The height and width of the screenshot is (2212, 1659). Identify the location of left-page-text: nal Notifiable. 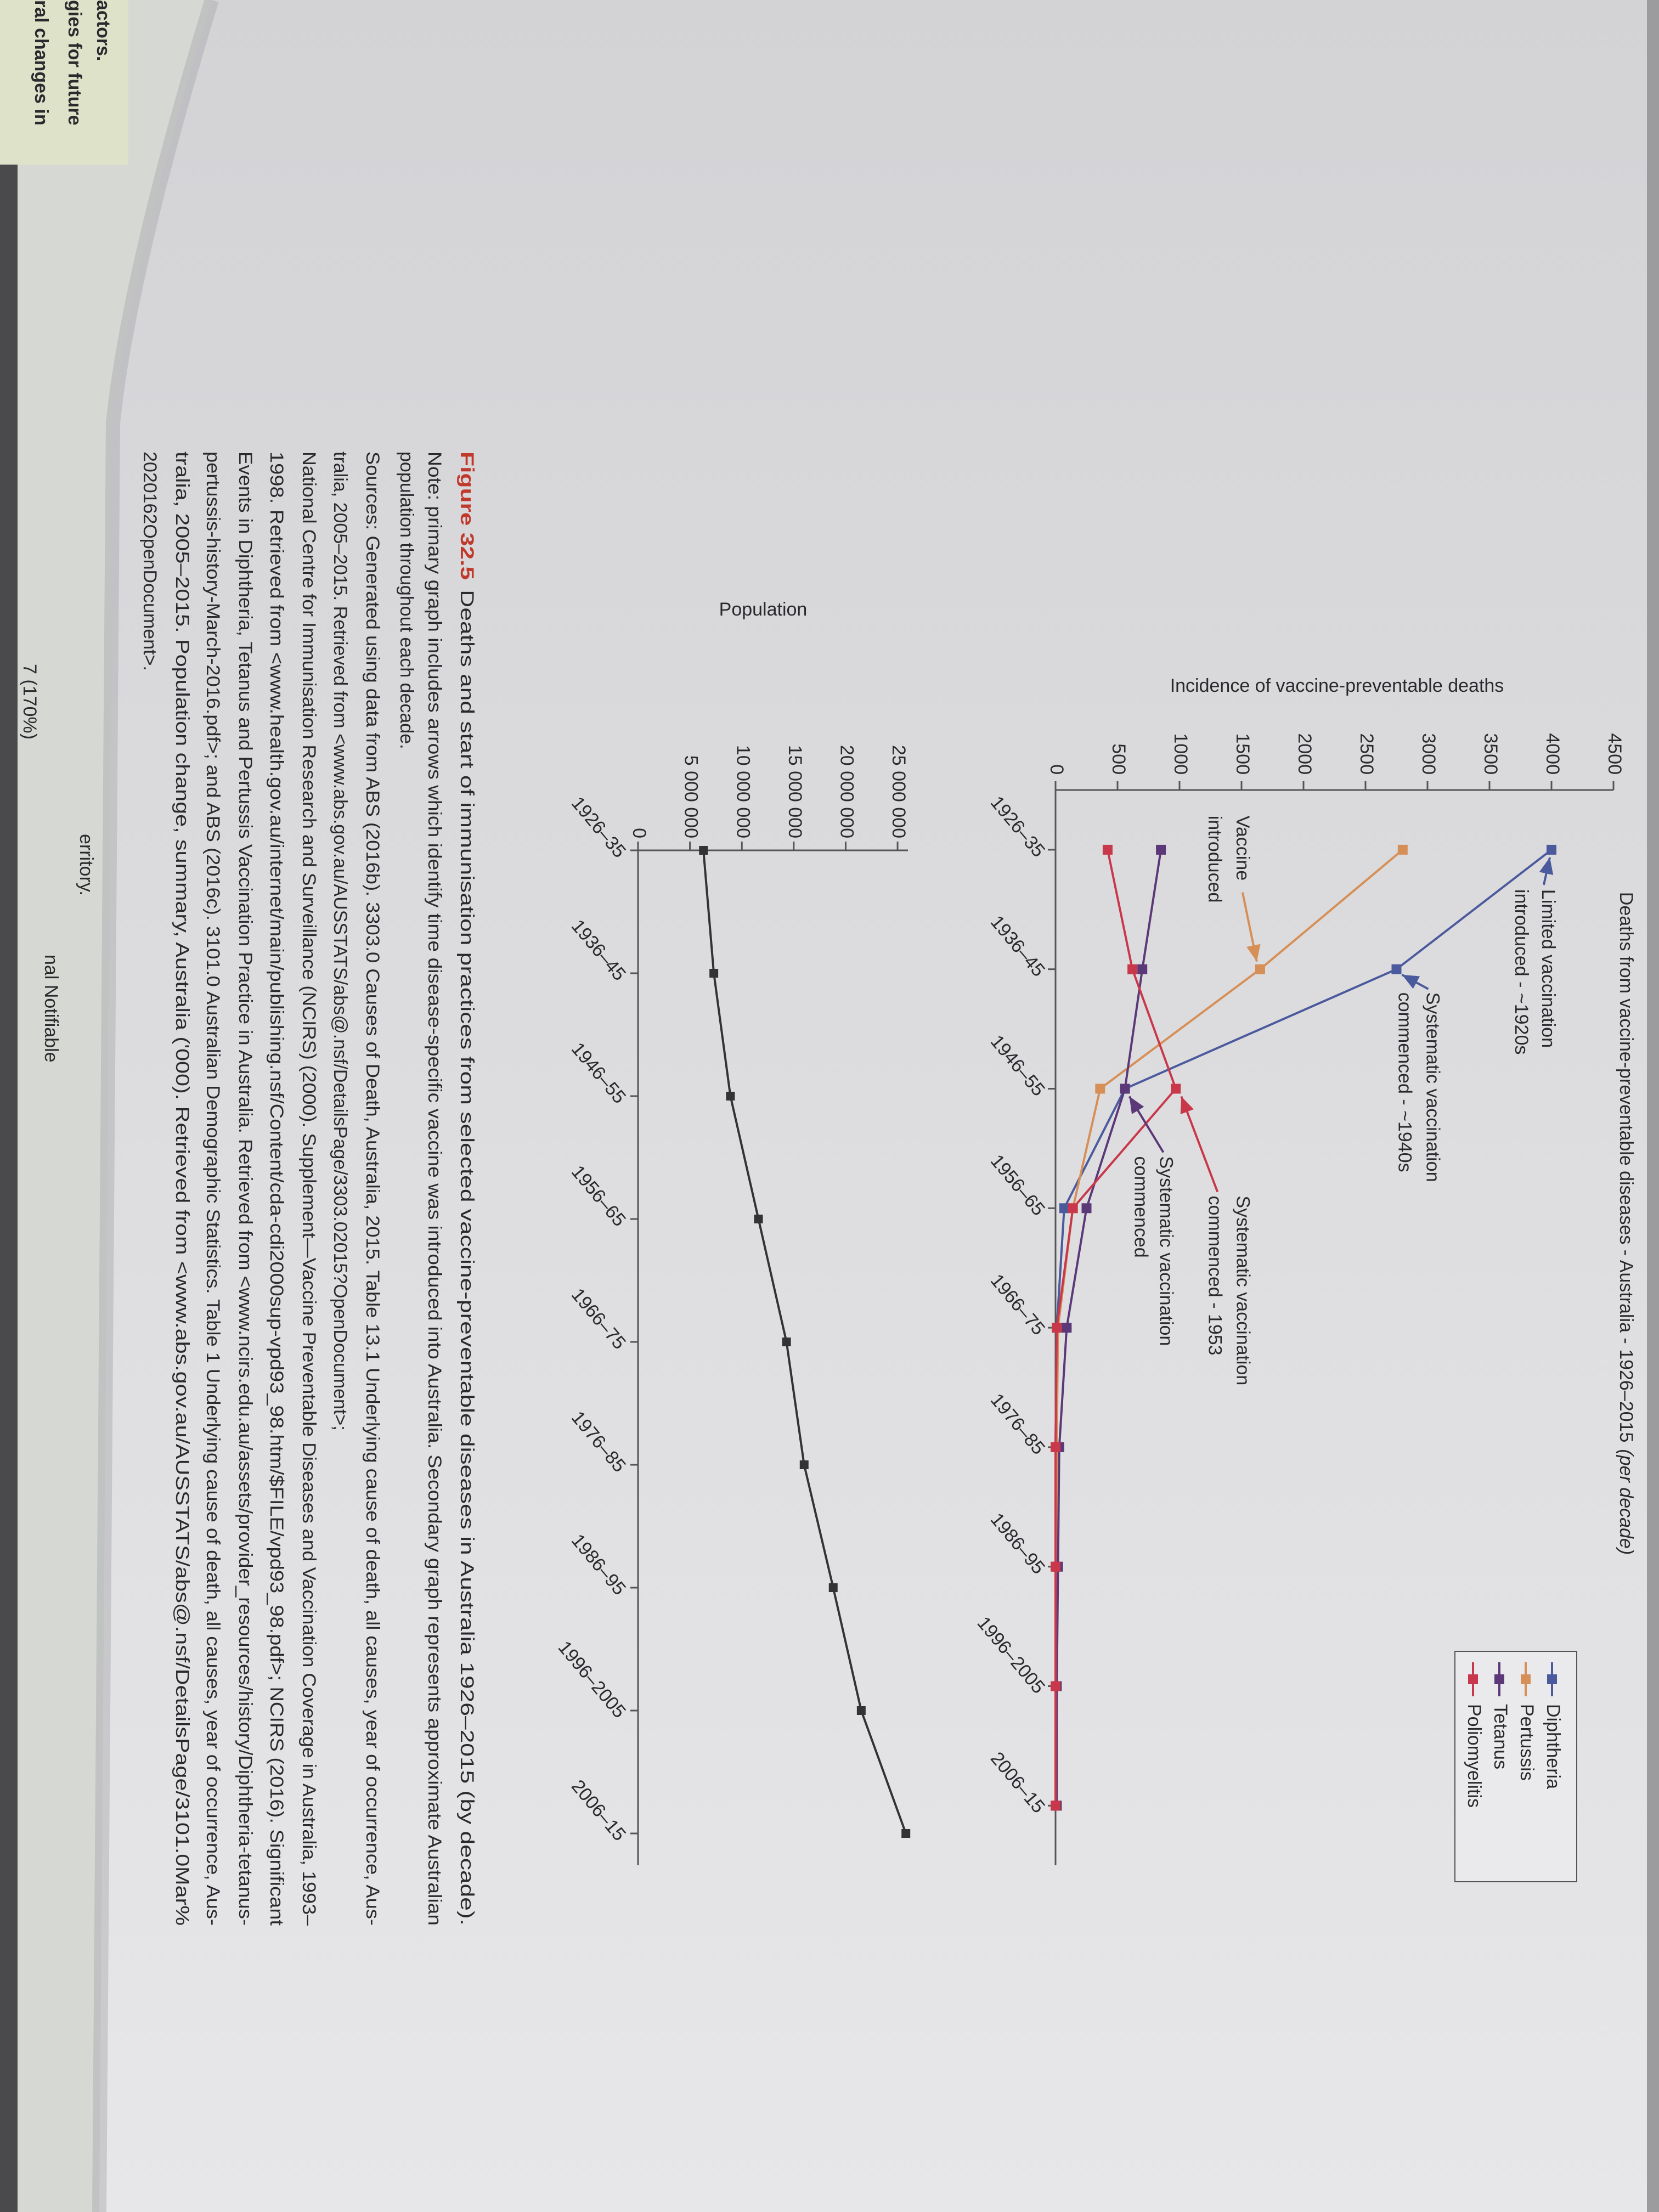
(51, 1009).